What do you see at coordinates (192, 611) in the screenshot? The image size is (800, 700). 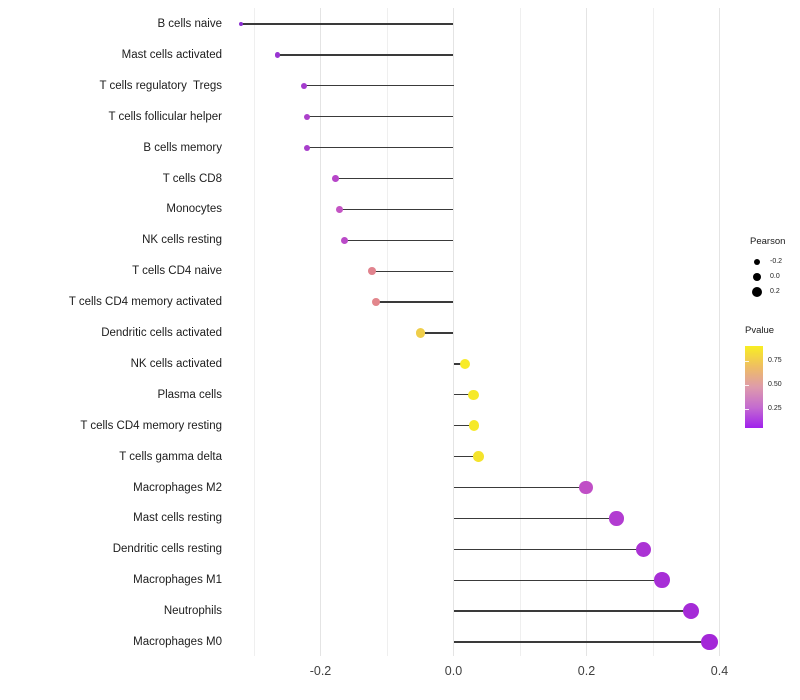 I see `category-label: Neutrophils` at bounding box center [192, 611].